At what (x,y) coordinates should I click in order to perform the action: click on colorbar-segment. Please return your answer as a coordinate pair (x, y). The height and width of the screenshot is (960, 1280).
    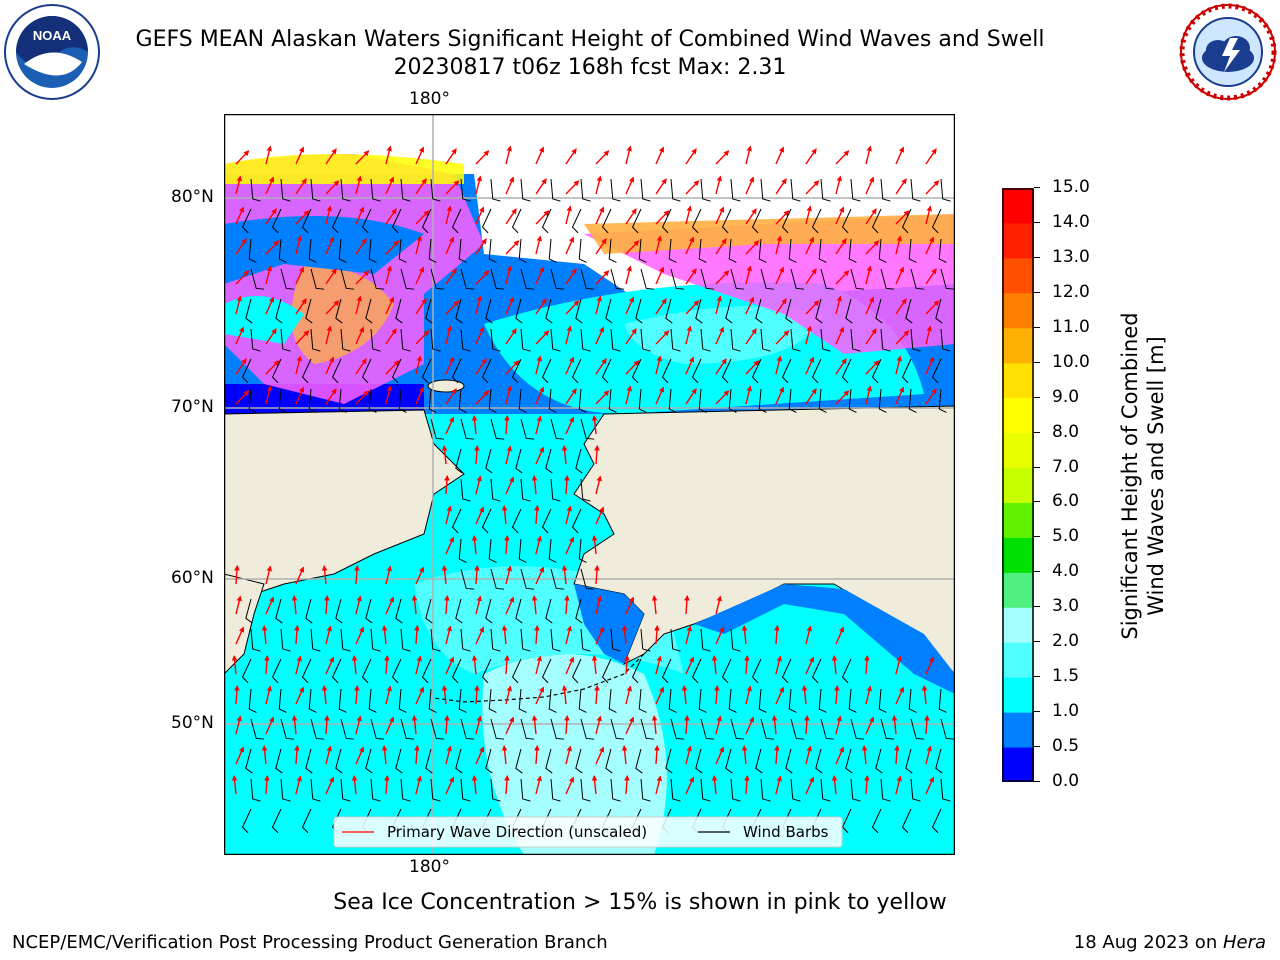
    Looking at the image, I should click on (1018, 310).